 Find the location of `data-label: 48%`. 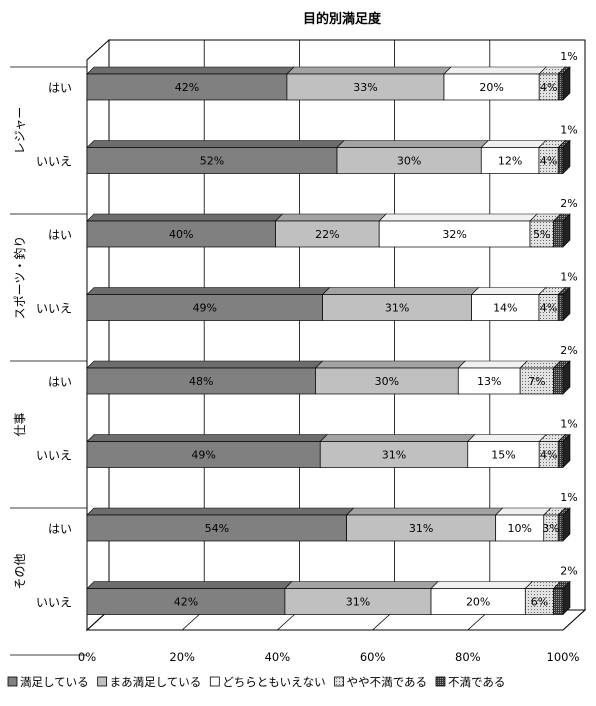

data-label: 48% is located at coordinates (201, 381).